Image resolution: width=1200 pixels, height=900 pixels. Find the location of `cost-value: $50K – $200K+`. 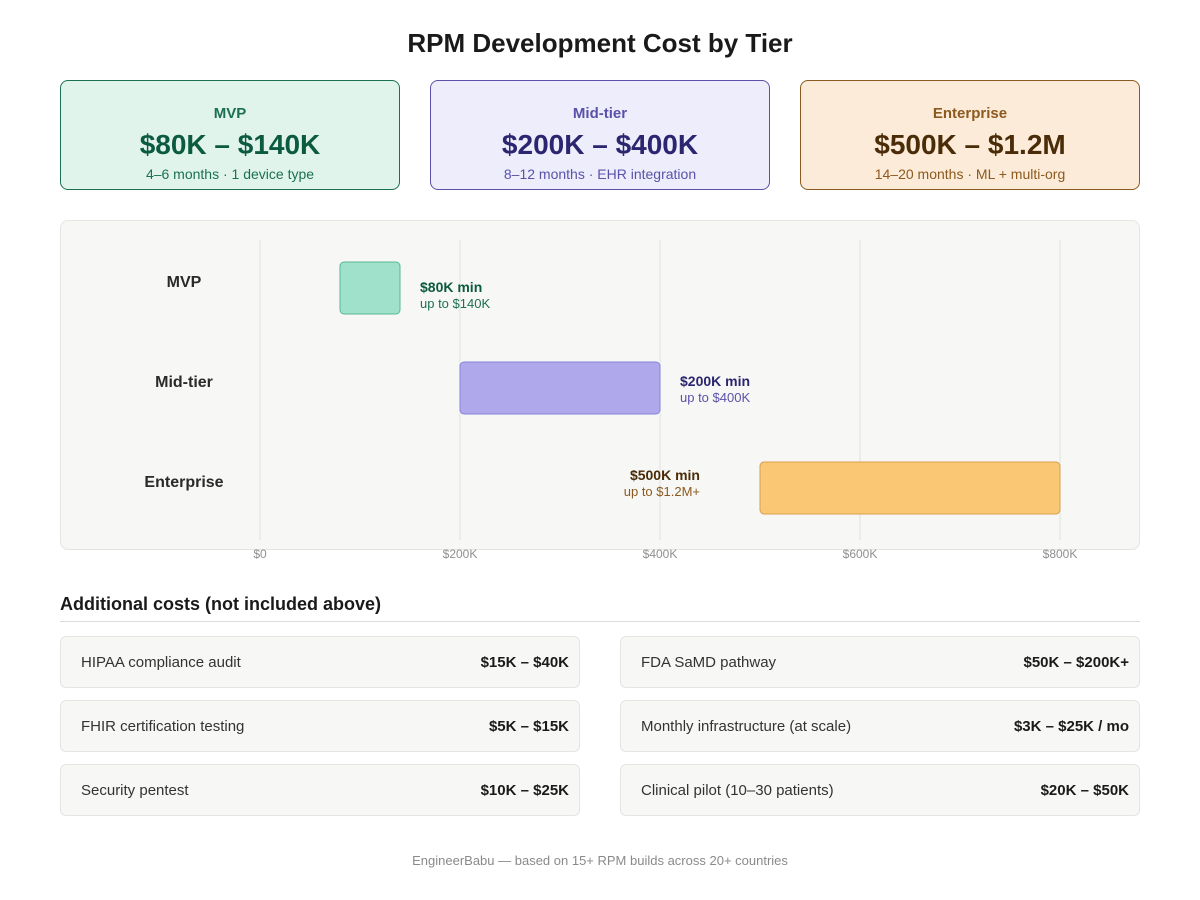

cost-value: $50K – $200K+ is located at coordinates (1076, 662).